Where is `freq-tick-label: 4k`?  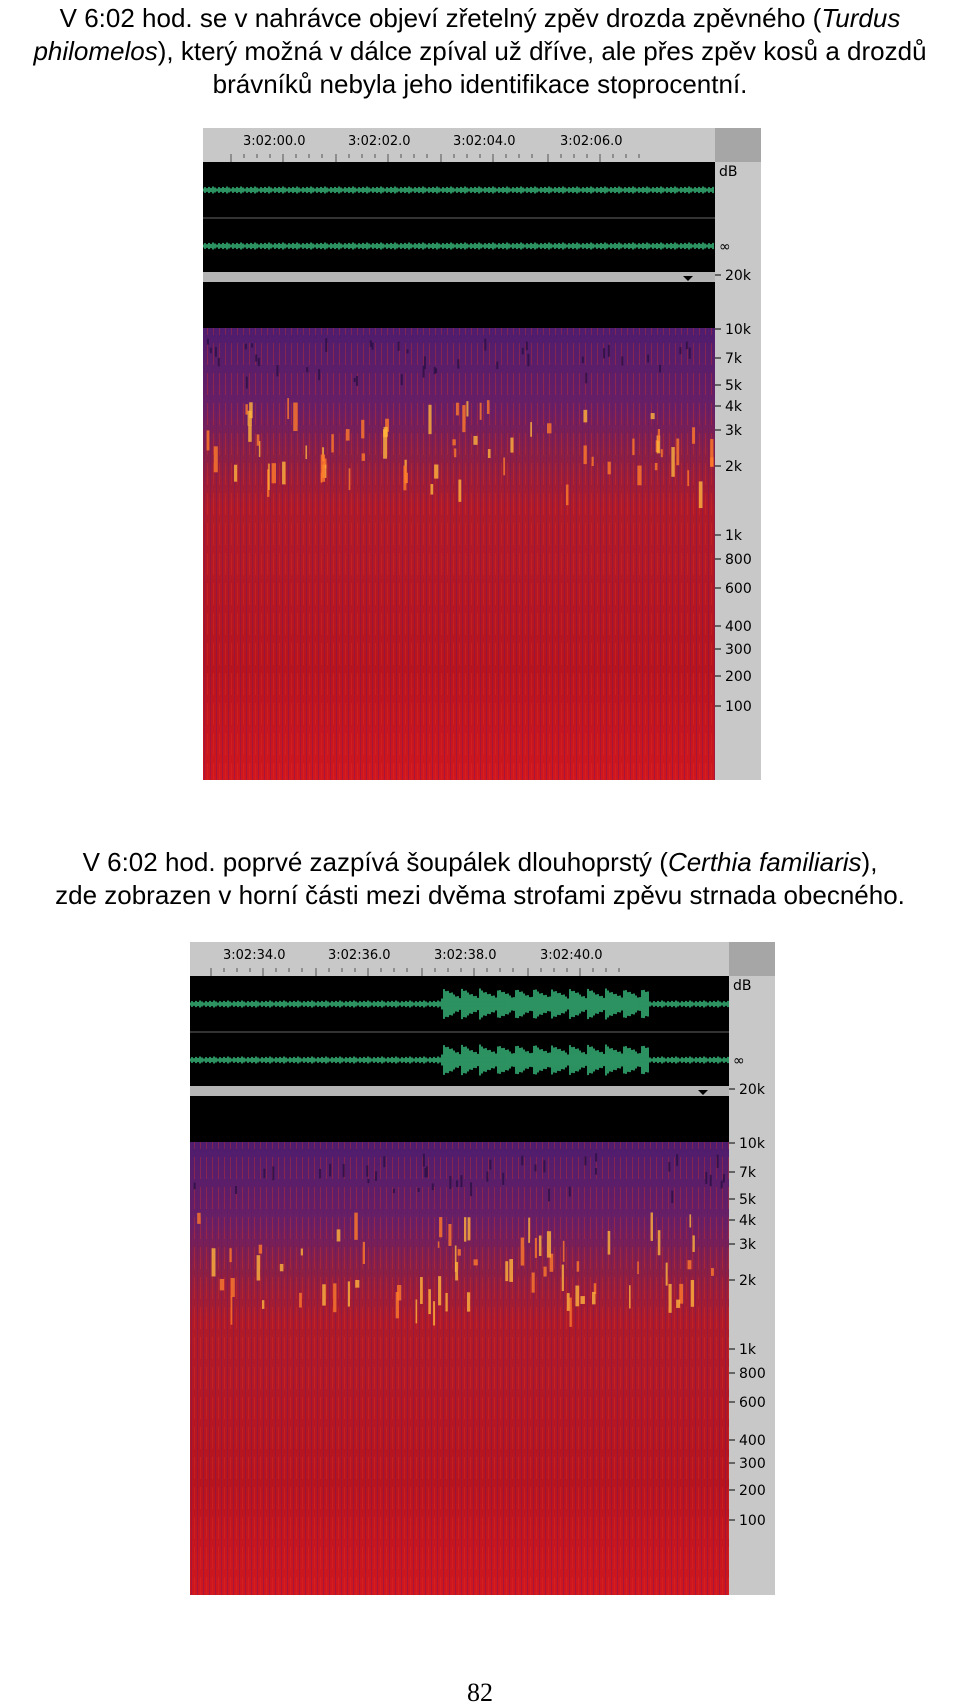 freq-tick-label: 4k is located at coordinates (734, 407).